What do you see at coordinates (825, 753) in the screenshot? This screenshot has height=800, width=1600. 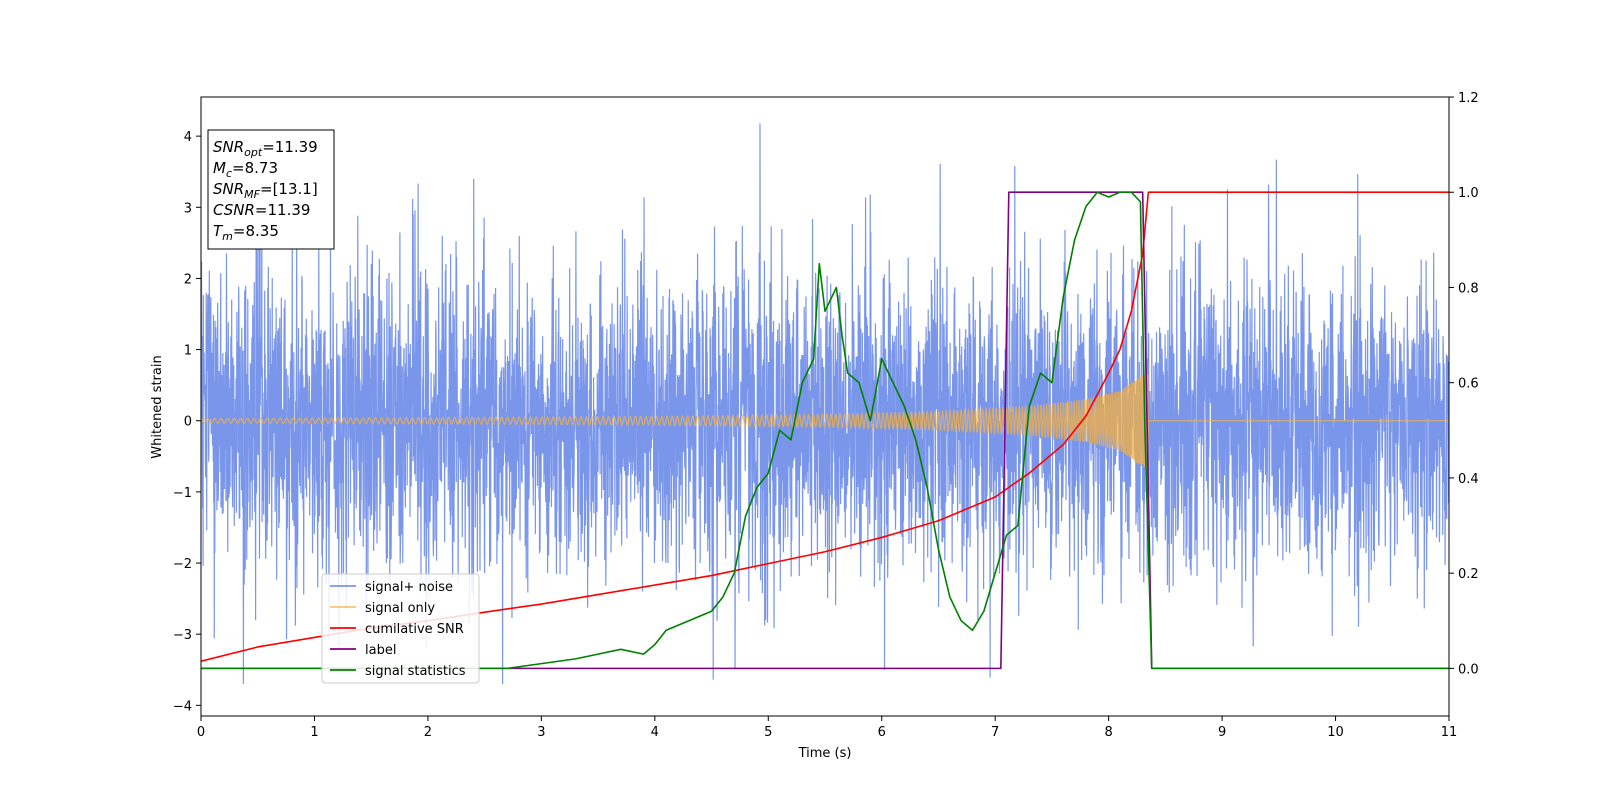 I see `x-axis-title: Time (s)` at bounding box center [825, 753].